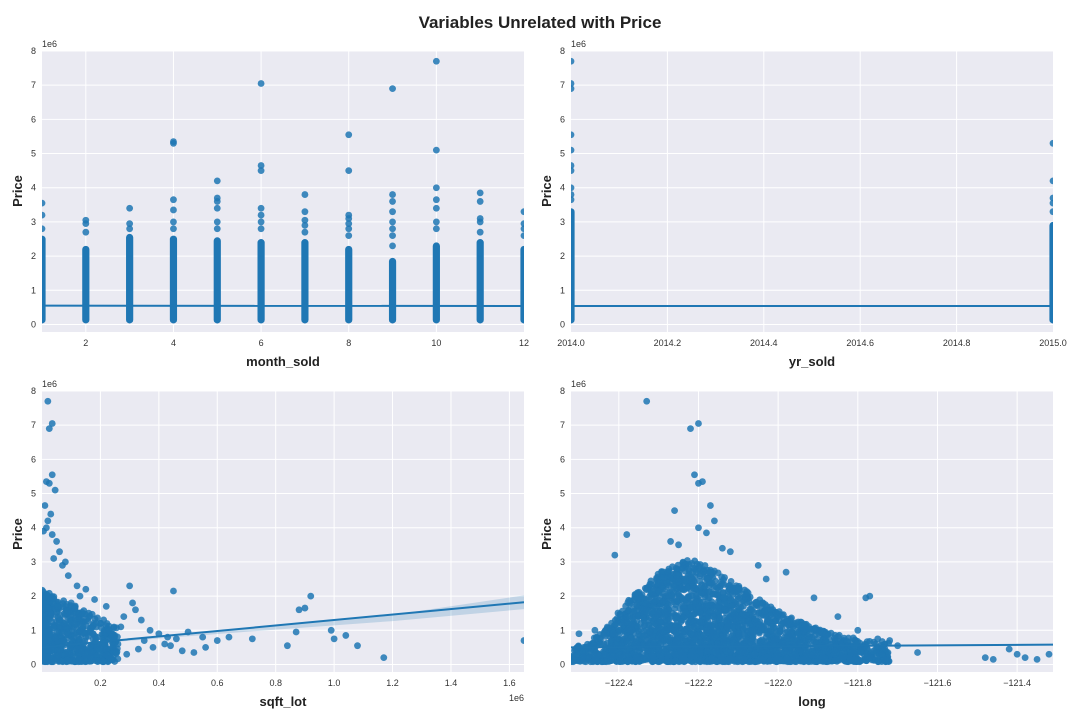 This screenshot has width=1080, height=720. I want to click on x-tick-label: 1.0, so click(334, 683).